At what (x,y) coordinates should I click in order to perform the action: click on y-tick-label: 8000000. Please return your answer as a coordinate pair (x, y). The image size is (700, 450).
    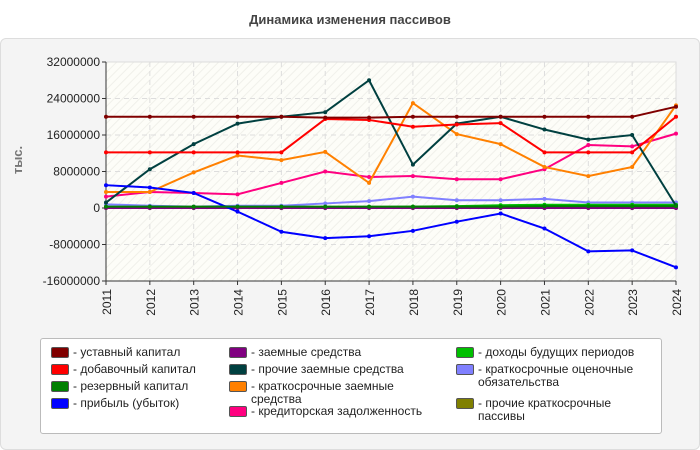
    Looking at the image, I should click on (76, 172).